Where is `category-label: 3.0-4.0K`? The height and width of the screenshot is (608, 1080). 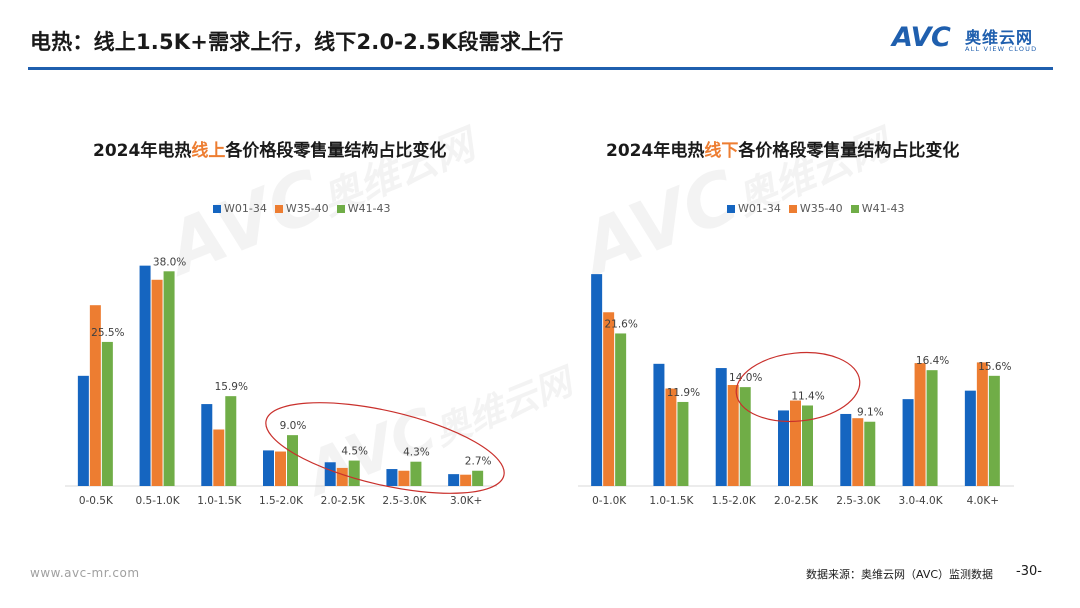 category-label: 3.0-4.0K is located at coordinates (921, 501).